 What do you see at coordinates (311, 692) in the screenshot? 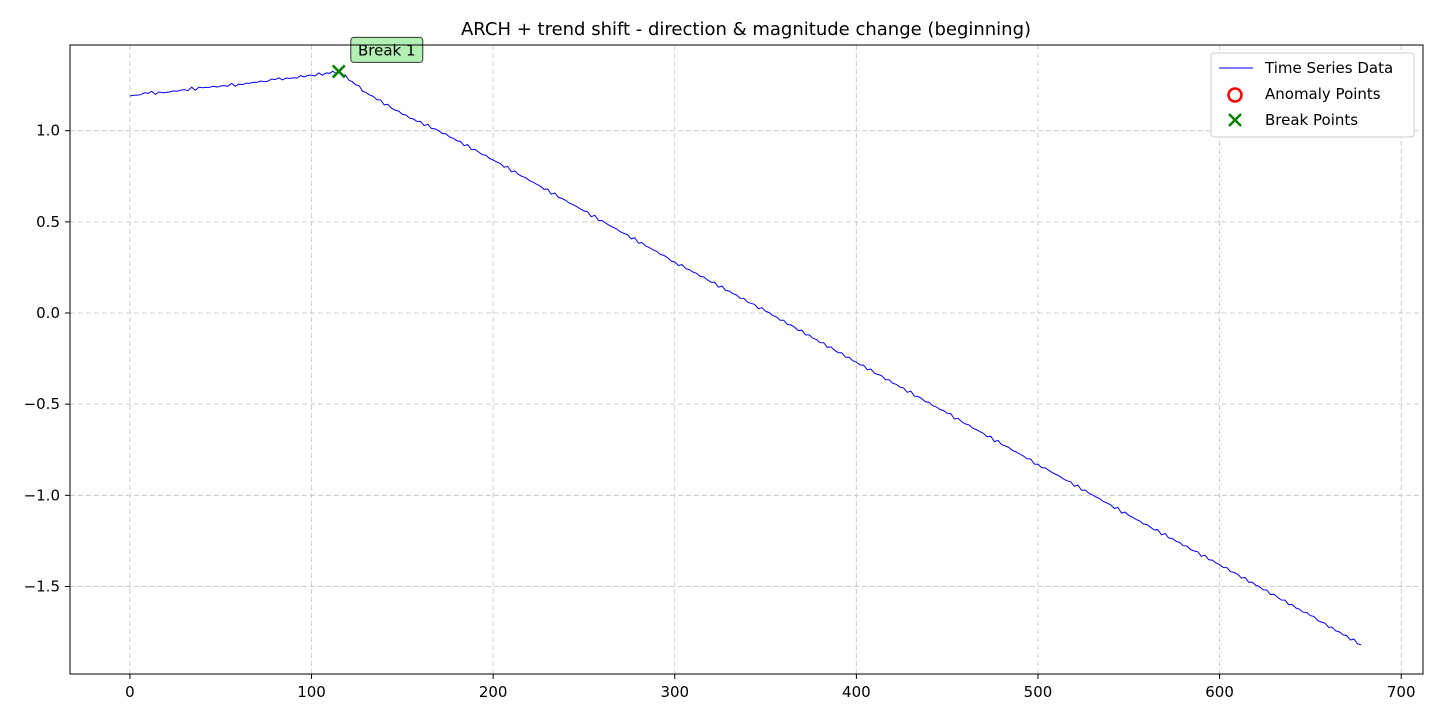
I see `x-tick-label: 100` at bounding box center [311, 692].